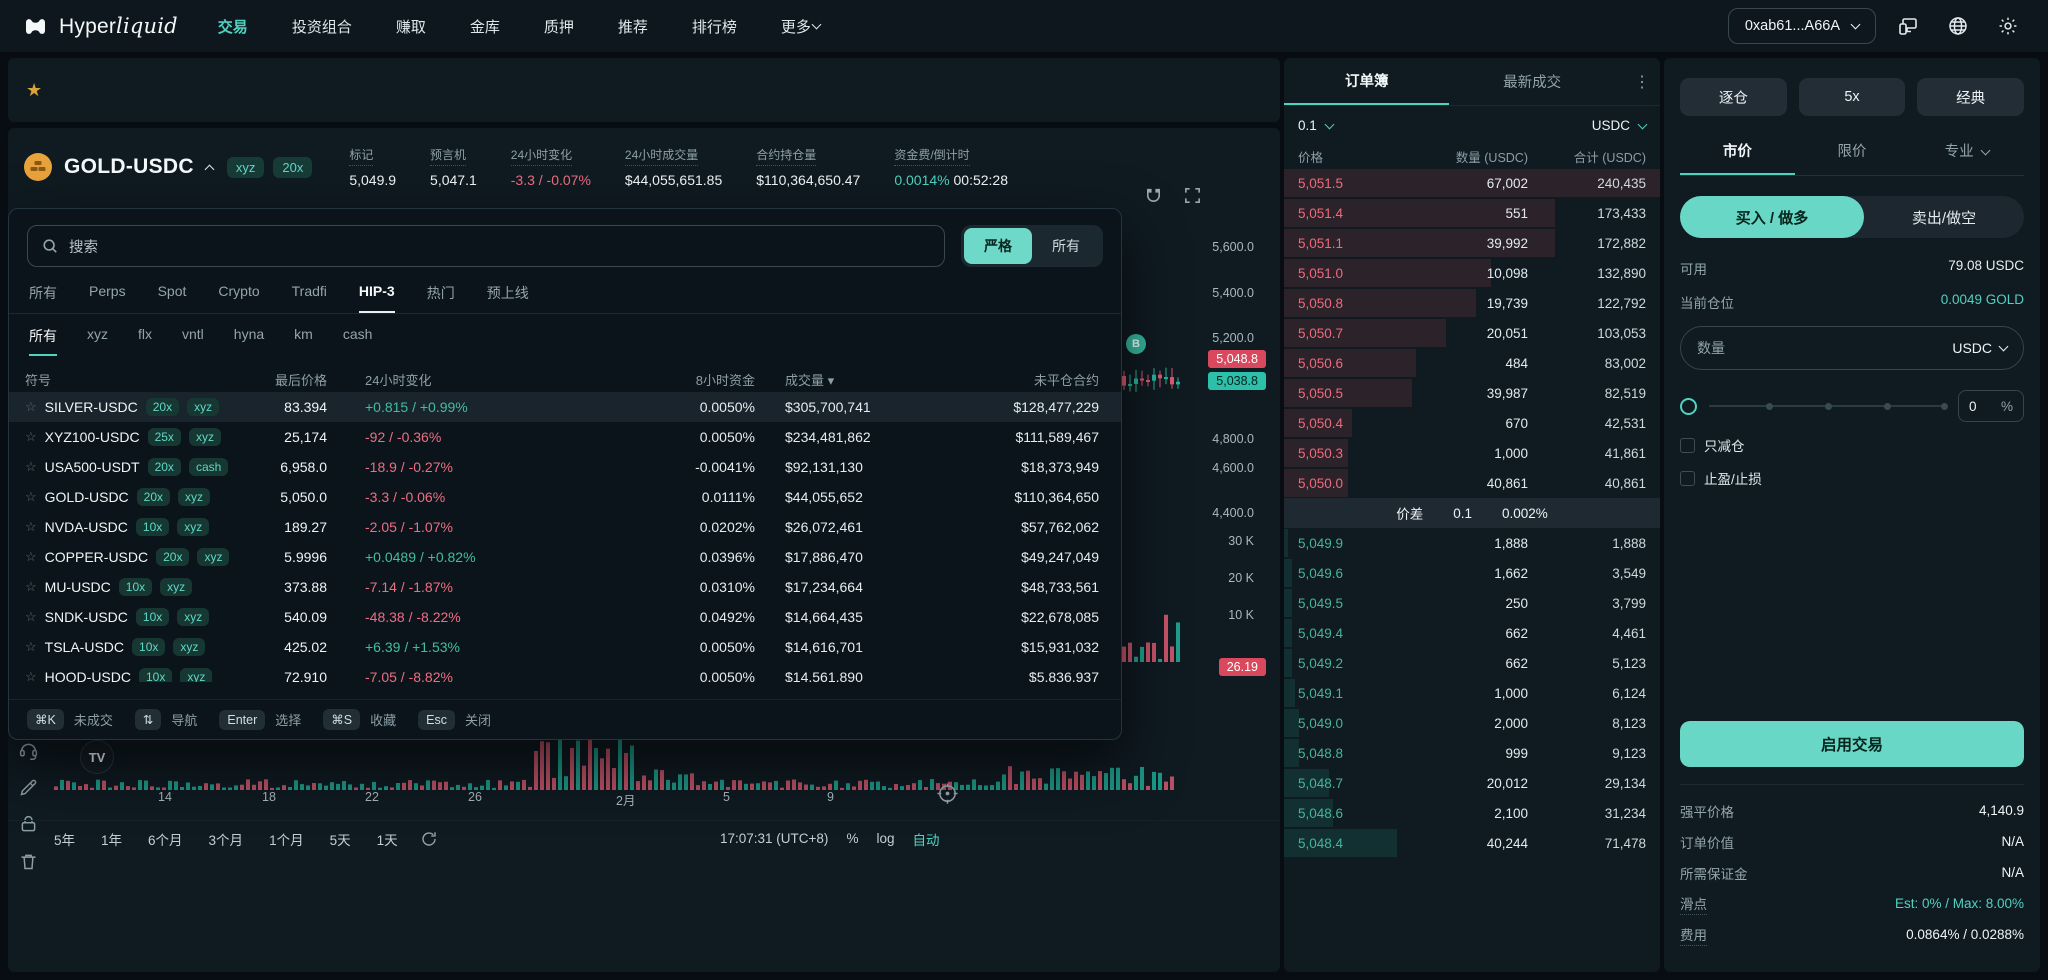 This screenshot has width=2048, height=980. I want to click on orderbook-ask-row: 5,051.0 10,098 132,890, so click(1472, 273).